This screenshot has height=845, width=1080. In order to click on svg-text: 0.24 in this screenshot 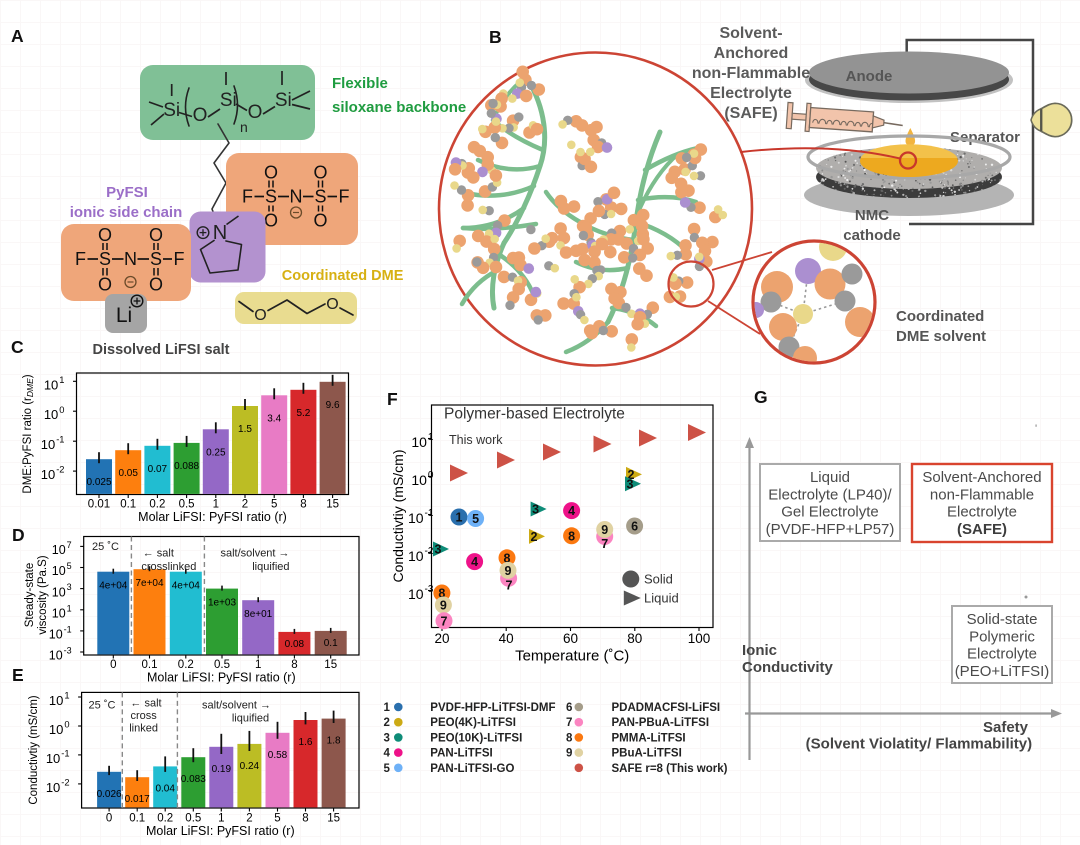, I will do `click(250, 766)`.